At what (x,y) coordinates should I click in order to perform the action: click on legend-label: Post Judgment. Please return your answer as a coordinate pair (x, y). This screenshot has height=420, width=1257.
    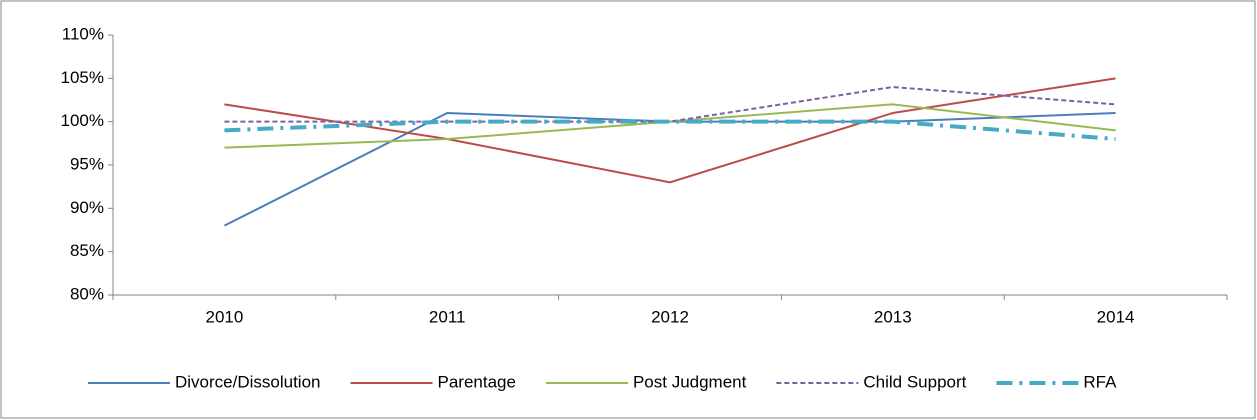
    Looking at the image, I should click on (690, 381).